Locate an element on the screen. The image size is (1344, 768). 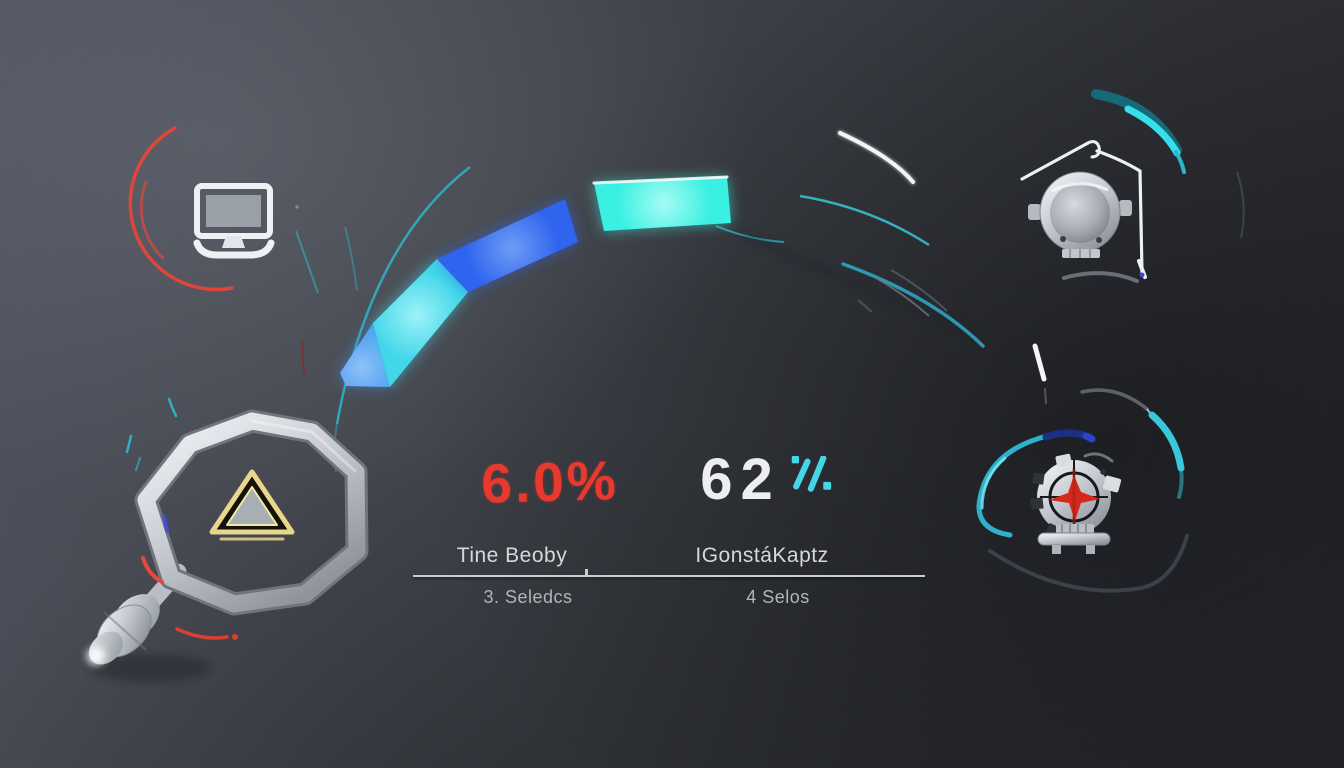
stat-left-sublabel: 3. Seledcs is located at coordinates (528, 597).